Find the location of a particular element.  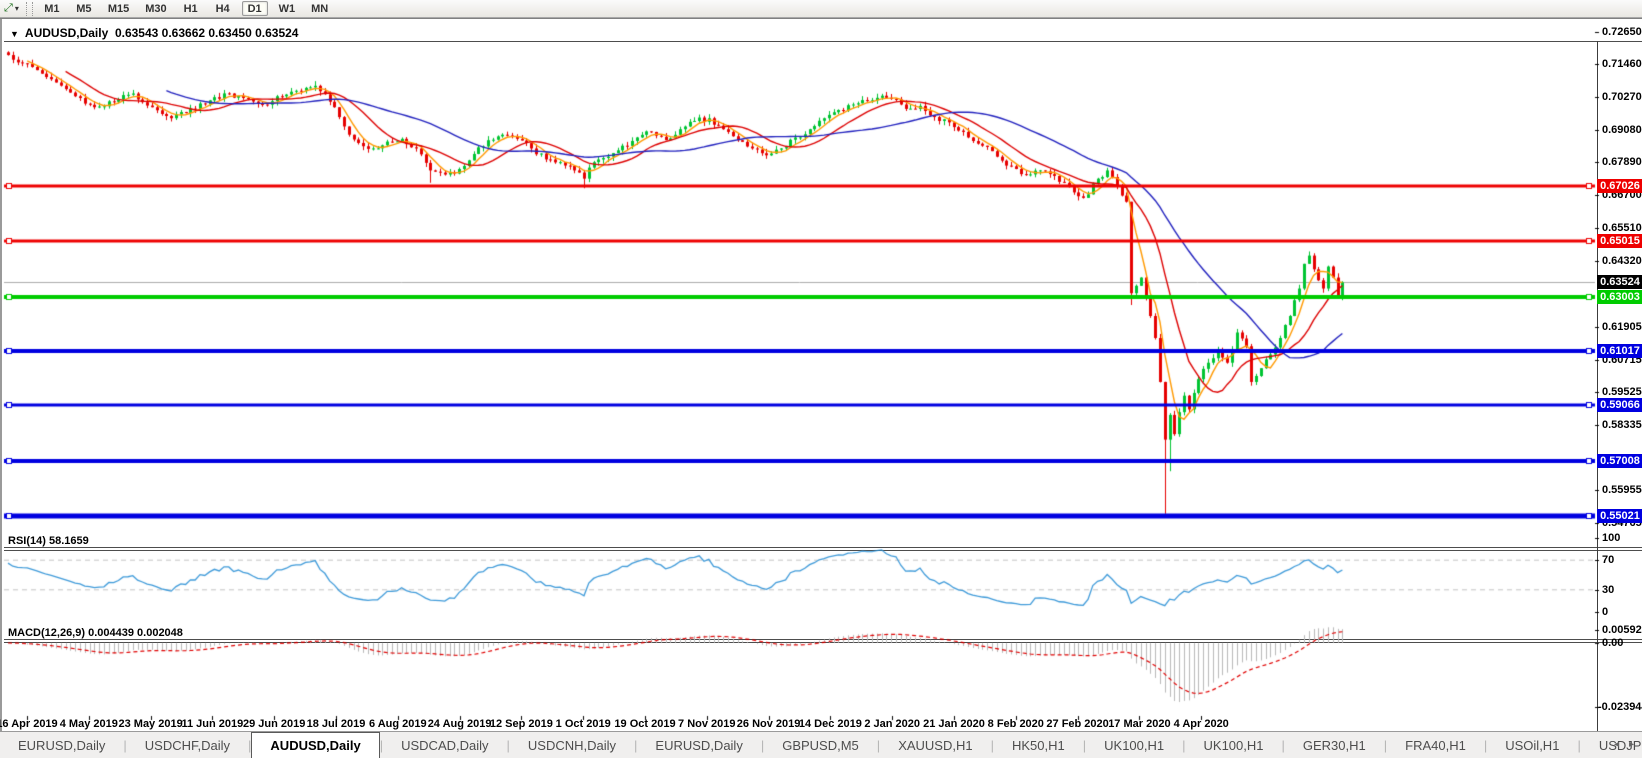

macd-indicator-label: MACD(12,26,9) 0.004439 0.002048 is located at coordinates (95, 633).